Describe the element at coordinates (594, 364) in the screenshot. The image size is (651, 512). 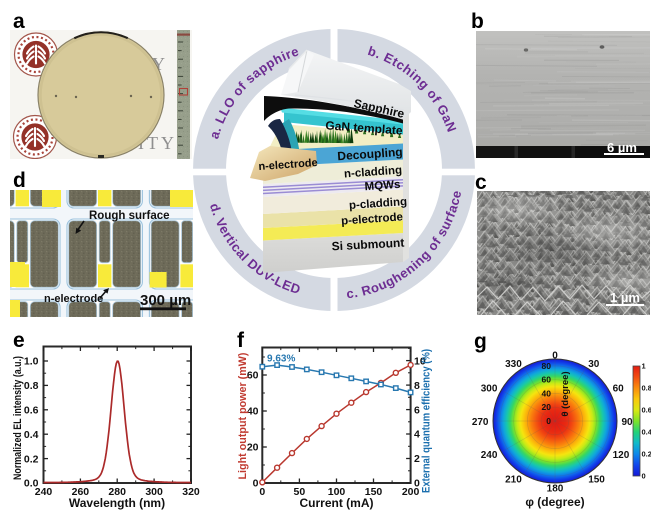
I see `svg-text: 30` at that location.